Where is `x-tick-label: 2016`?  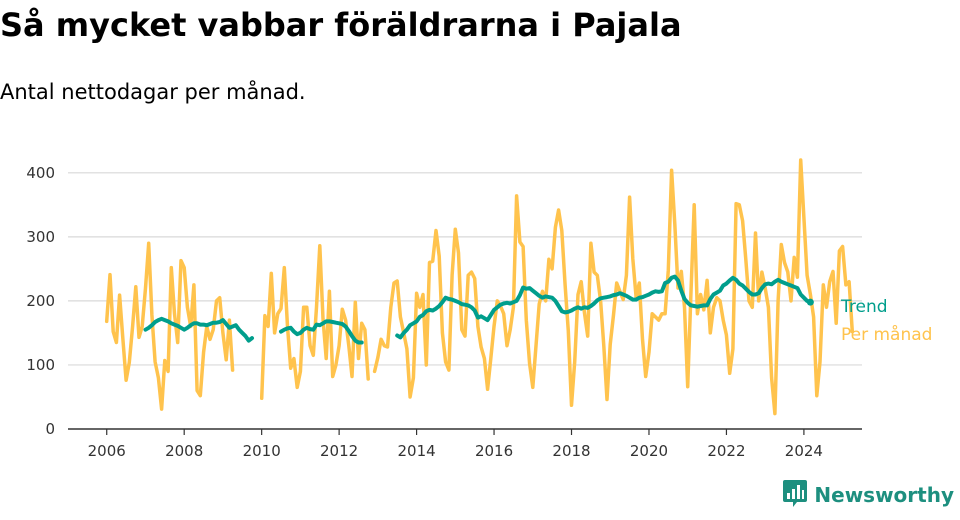
x-tick-label: 2016 is located at coordinates (494, 451).